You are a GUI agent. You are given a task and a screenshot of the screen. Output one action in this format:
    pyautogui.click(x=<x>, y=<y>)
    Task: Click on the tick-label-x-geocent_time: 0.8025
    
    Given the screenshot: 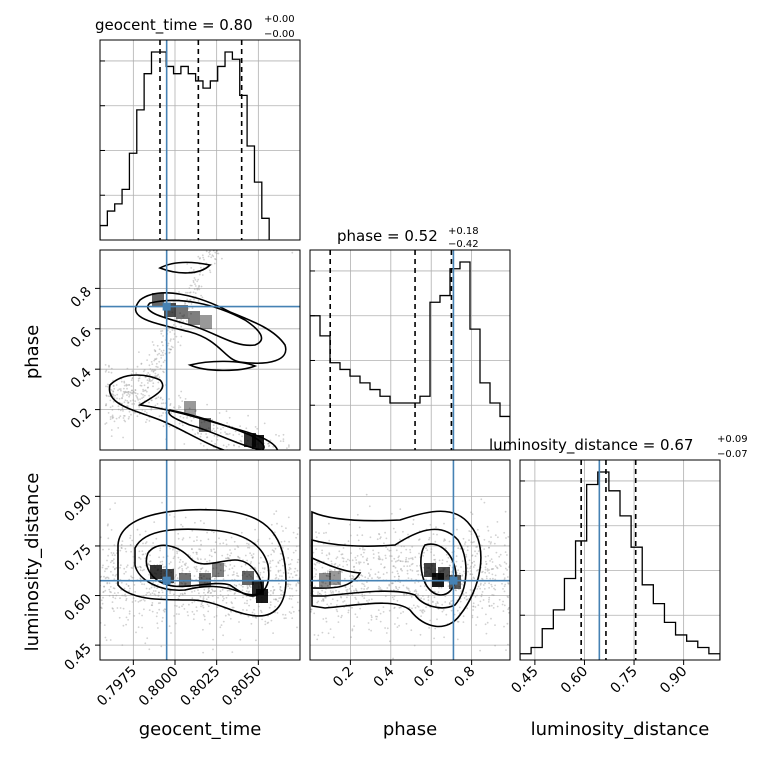 What is the action you would take?
    pyautogui.click(x=201, y=687)
    